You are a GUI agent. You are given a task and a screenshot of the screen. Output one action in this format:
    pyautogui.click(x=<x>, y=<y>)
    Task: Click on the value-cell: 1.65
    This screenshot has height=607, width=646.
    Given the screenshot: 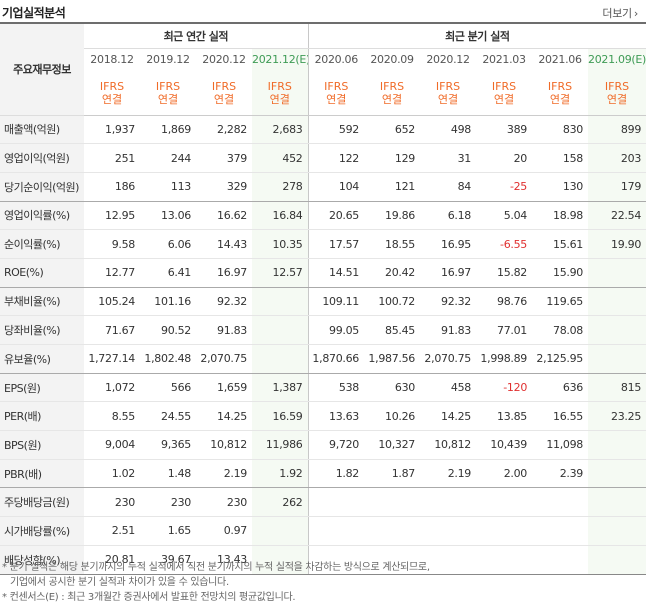 What is the action you would take?
    pyautogui.click(x=168, y=531)
    